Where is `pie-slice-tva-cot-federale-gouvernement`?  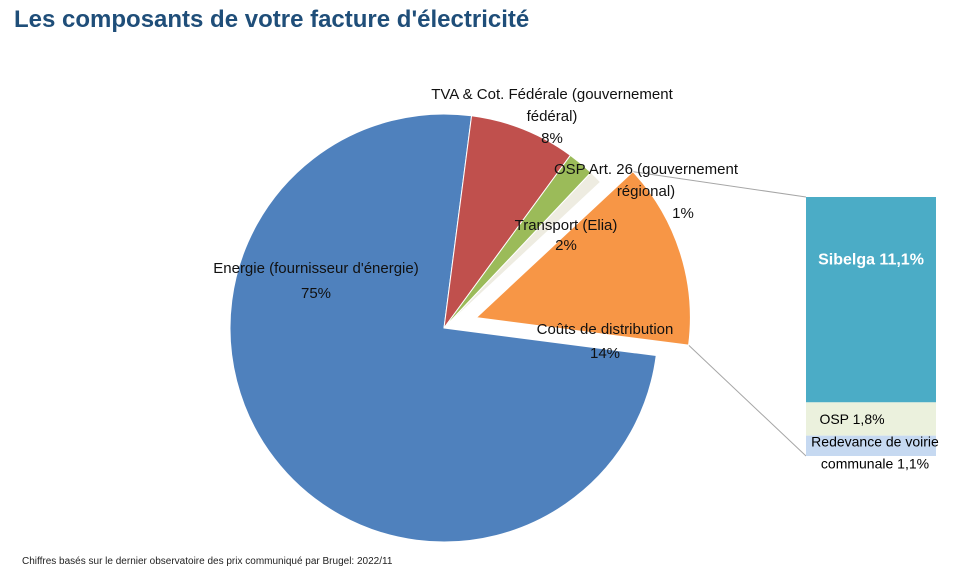 pie-slice-tva-cot-federale-gouvernement is located at coordinates (507, 222).